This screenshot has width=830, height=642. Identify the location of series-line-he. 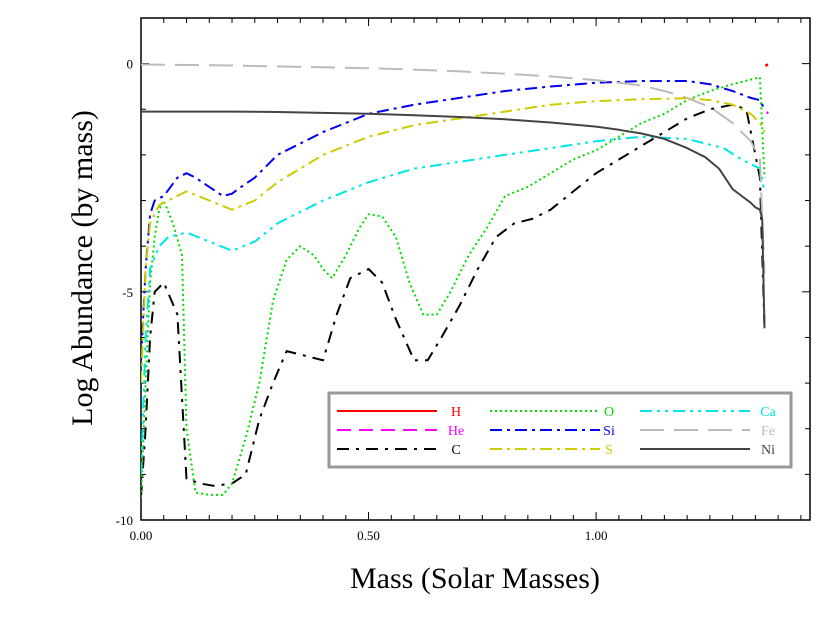
(767, 113).